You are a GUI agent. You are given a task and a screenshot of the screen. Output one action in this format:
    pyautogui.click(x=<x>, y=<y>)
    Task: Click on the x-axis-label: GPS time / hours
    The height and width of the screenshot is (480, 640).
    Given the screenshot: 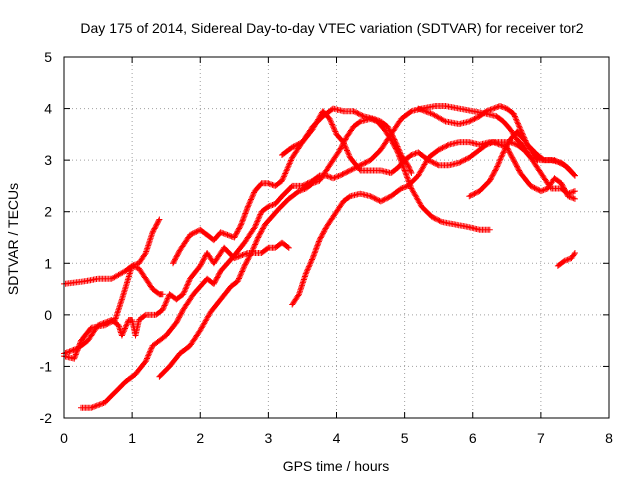 What is the action you would take?
    pyautogui.click(x=336, y=466)
    